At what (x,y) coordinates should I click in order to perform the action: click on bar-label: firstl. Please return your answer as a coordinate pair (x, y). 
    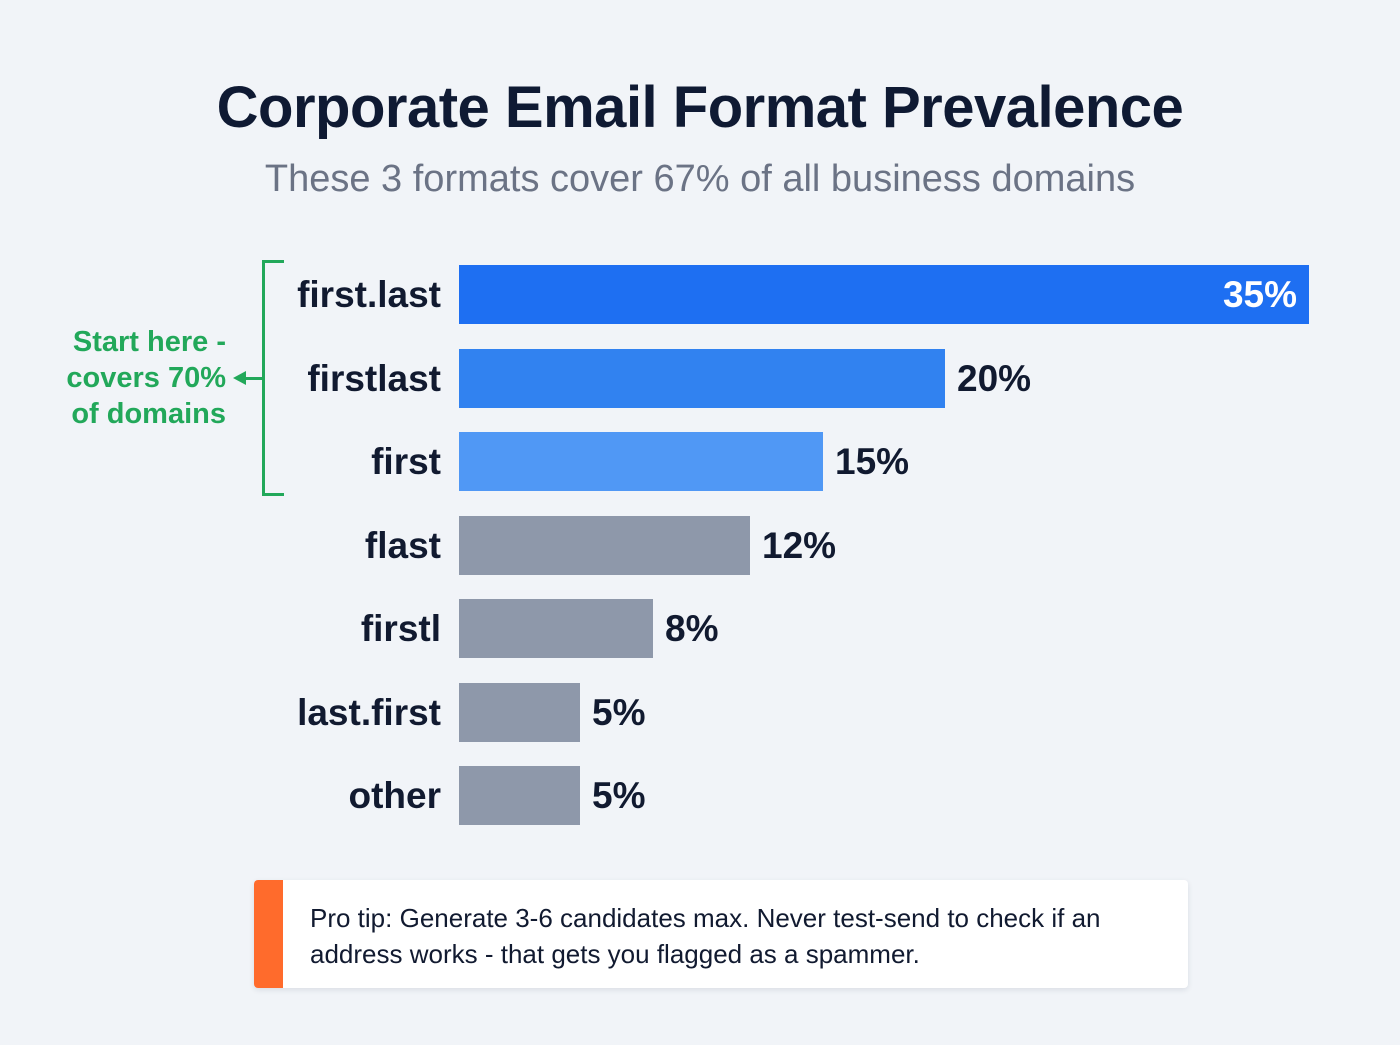
    Looking at the image, I should click on (400, 628).